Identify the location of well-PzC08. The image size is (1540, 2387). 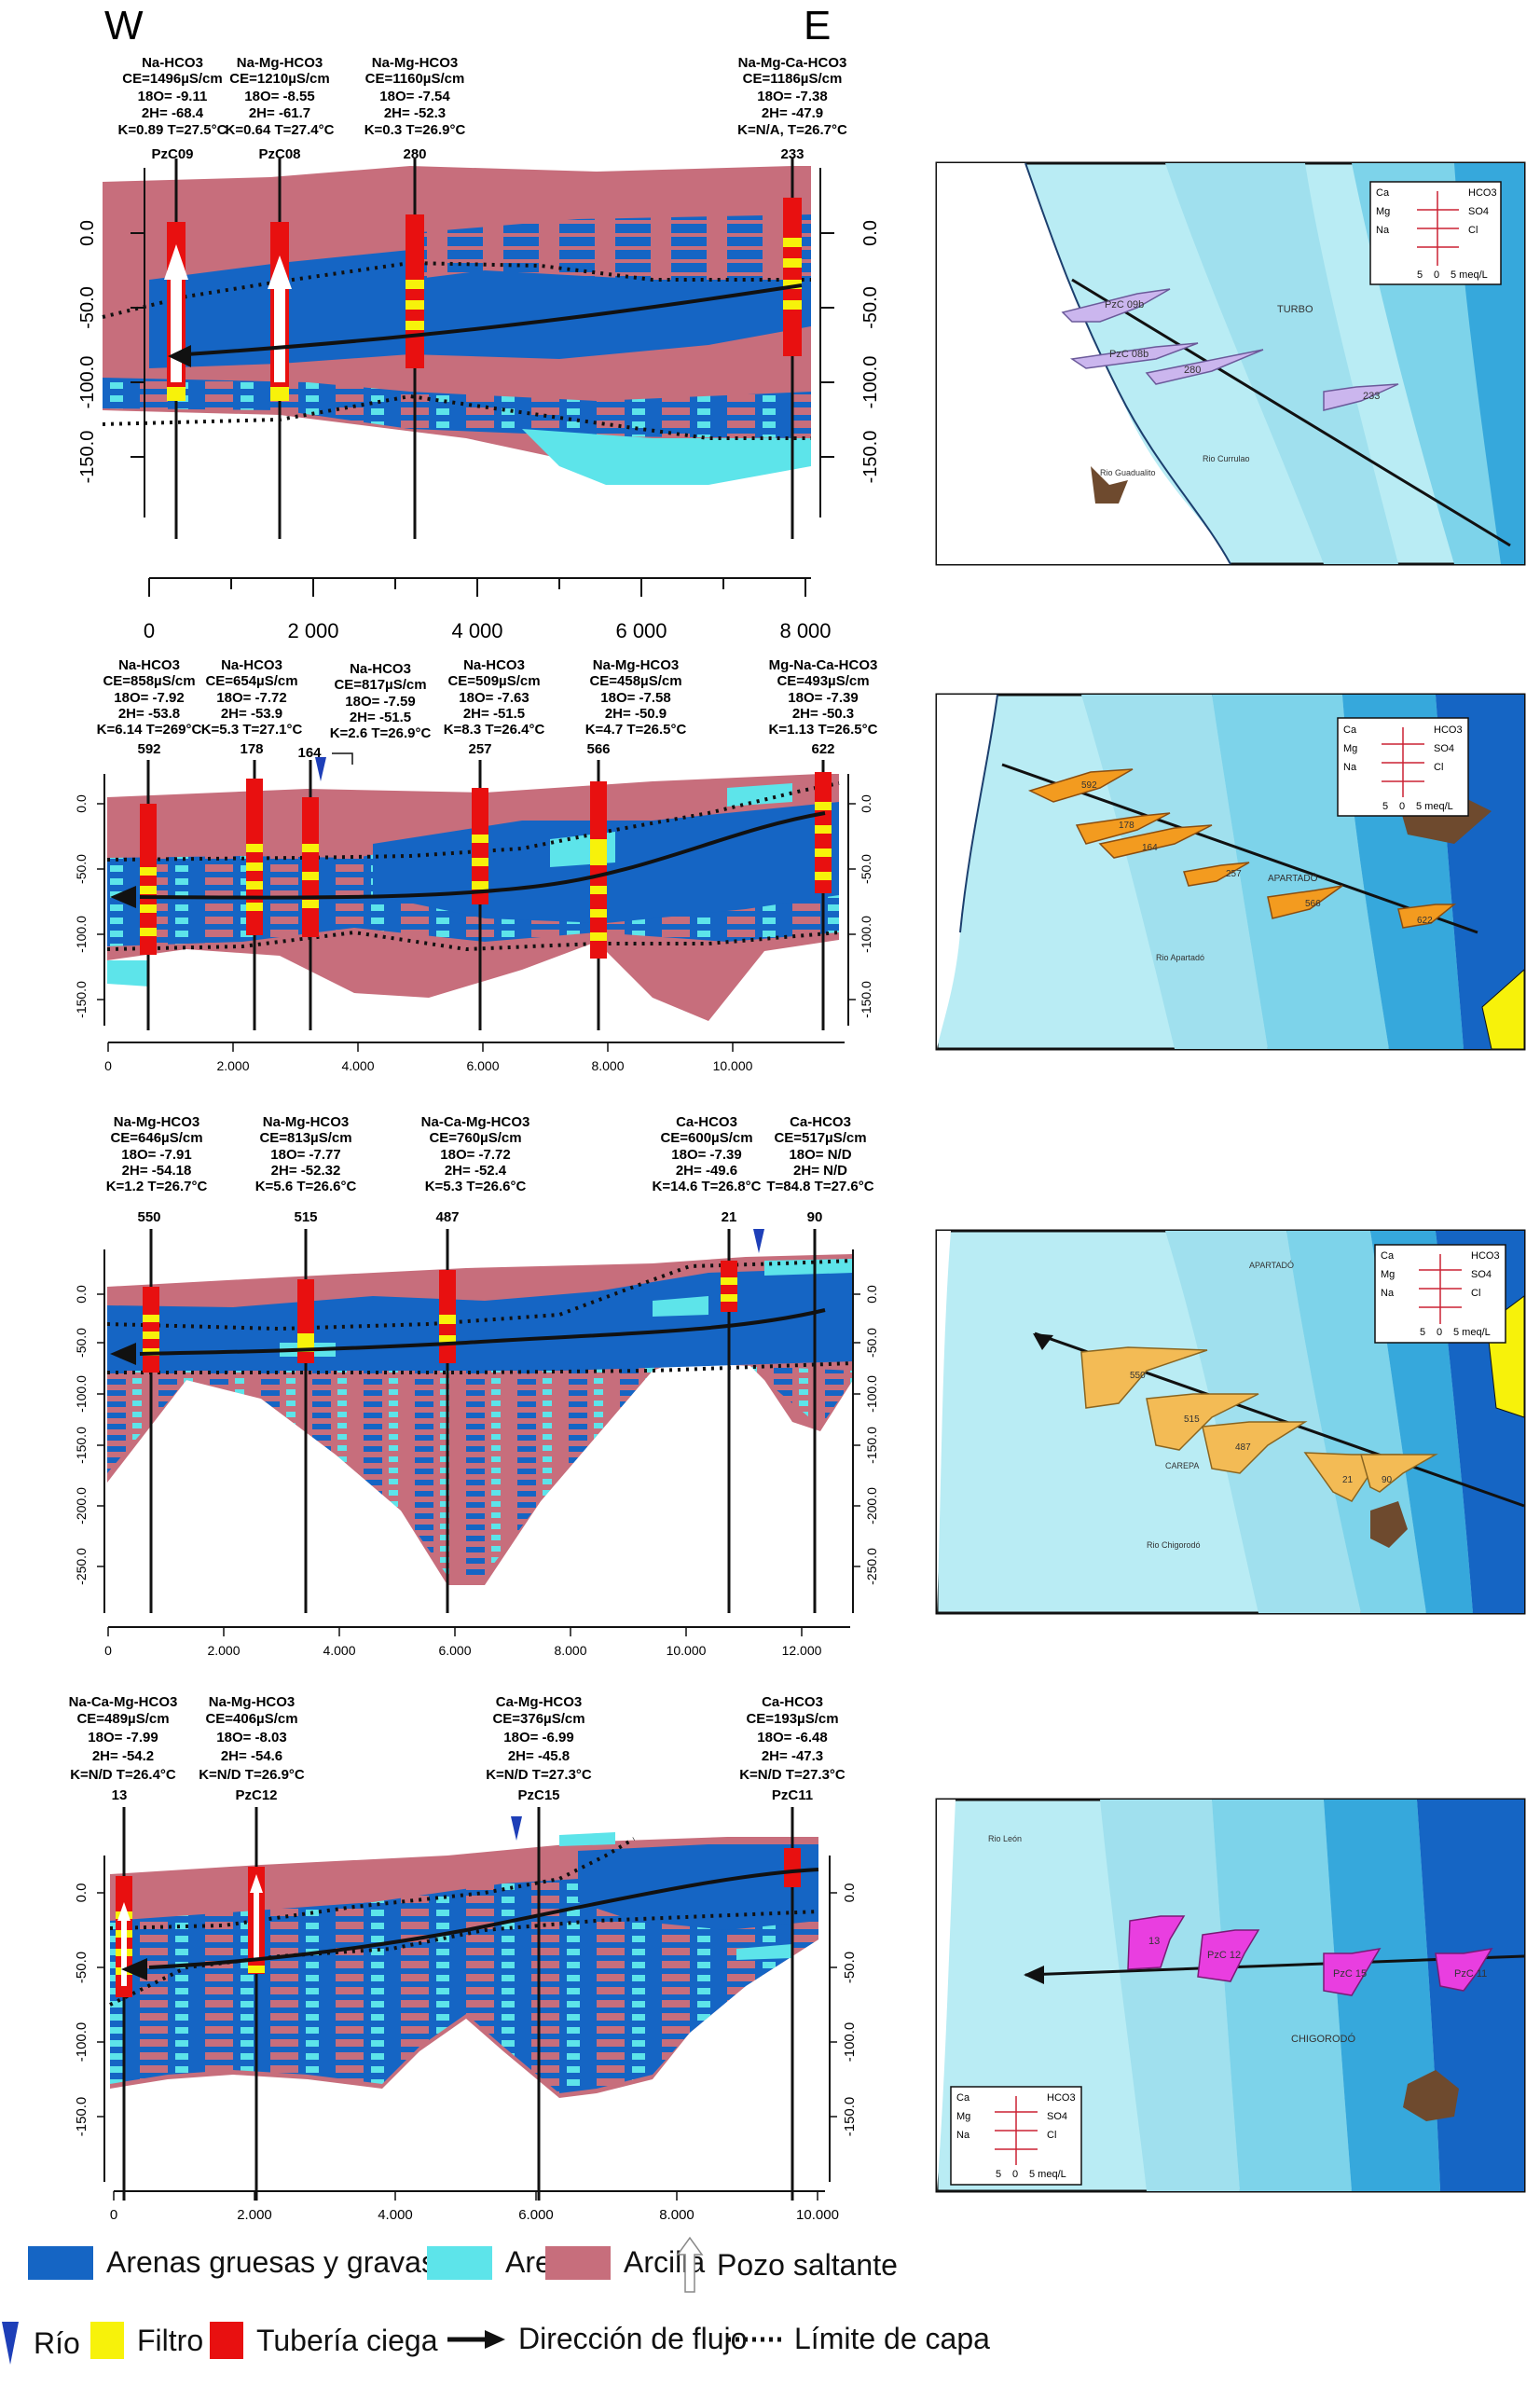
(280, 349).